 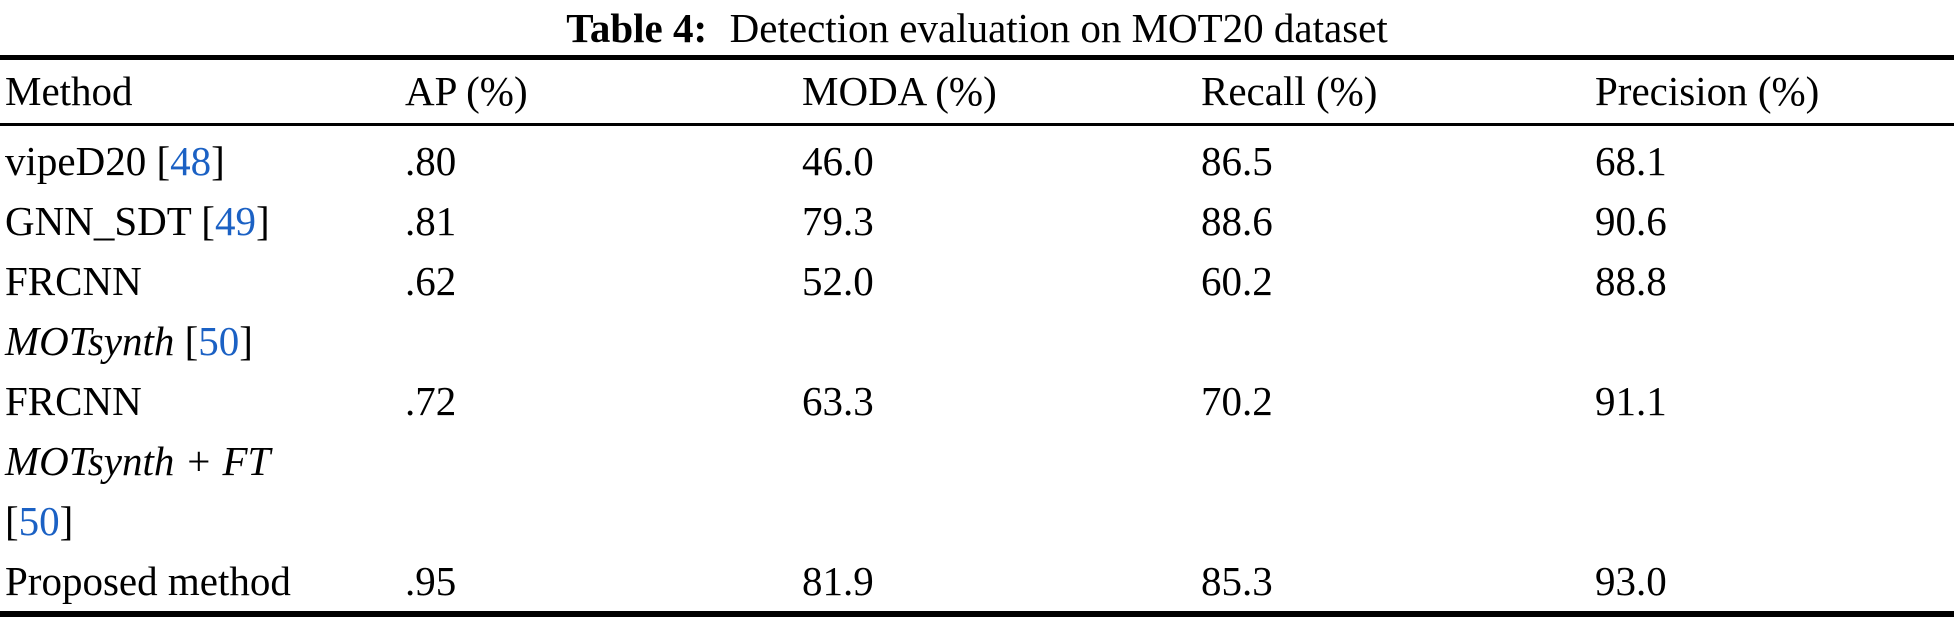 What do you see at coordinates (637, 28) in the screenshot?
I see `table-caption-label: Table 4:` at bounding box center [637, 28].